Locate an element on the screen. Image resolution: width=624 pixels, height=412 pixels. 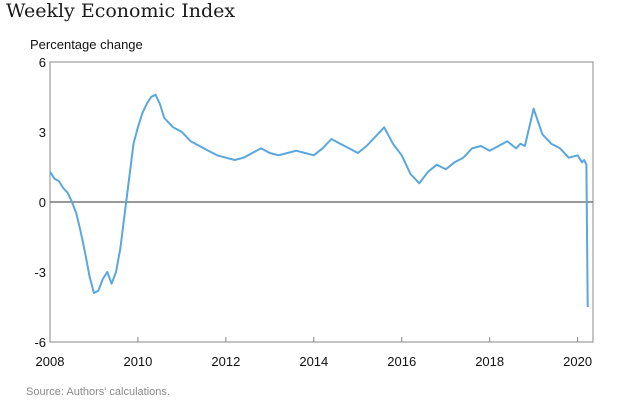
x-tick-label: 2012 is located at coordinates (225, 361).